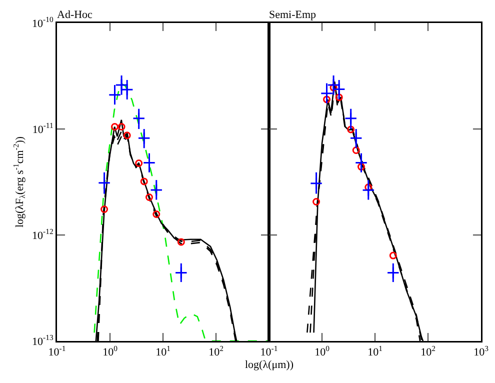 This screenshot has height=383, width=495. Describe the element at coordinates (43, 234) in the screenshot. I see `y-tick-label: 10$^{-12}$` at that location.